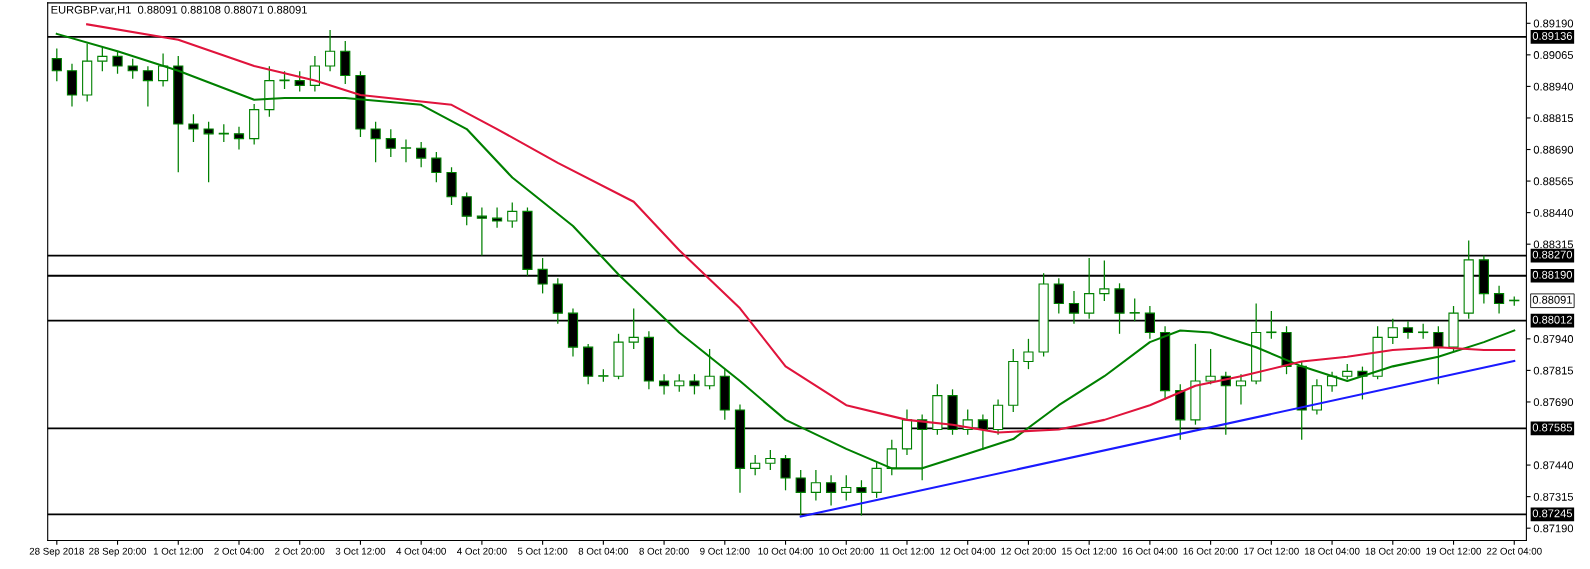 This screenshot has height=569, width=1590. Describe the element at coordinates (968, 551) in the screenshot. I see `x-tick-label: 12 Oct 04:00` at that location.